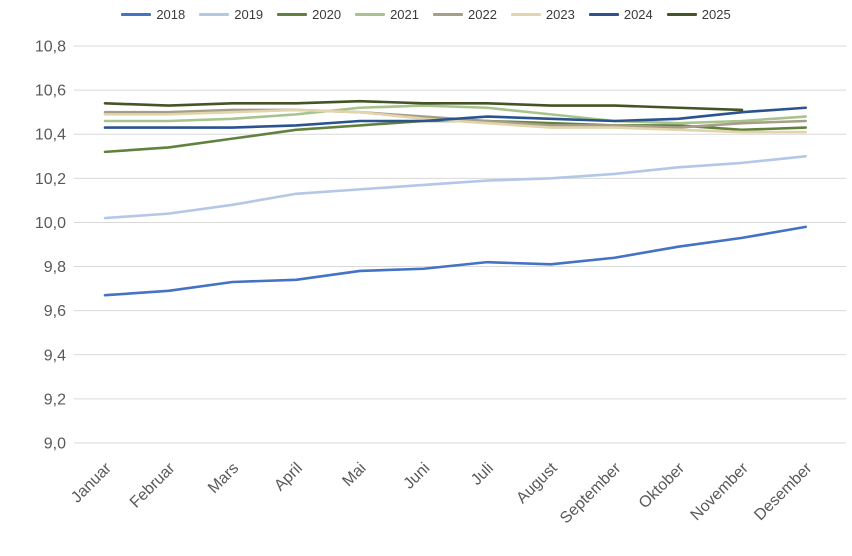  What do you see at coordinates (50, 135) in the screenshot?
I see `y-tick-label: 10,4` at bounding box center [50, 135].